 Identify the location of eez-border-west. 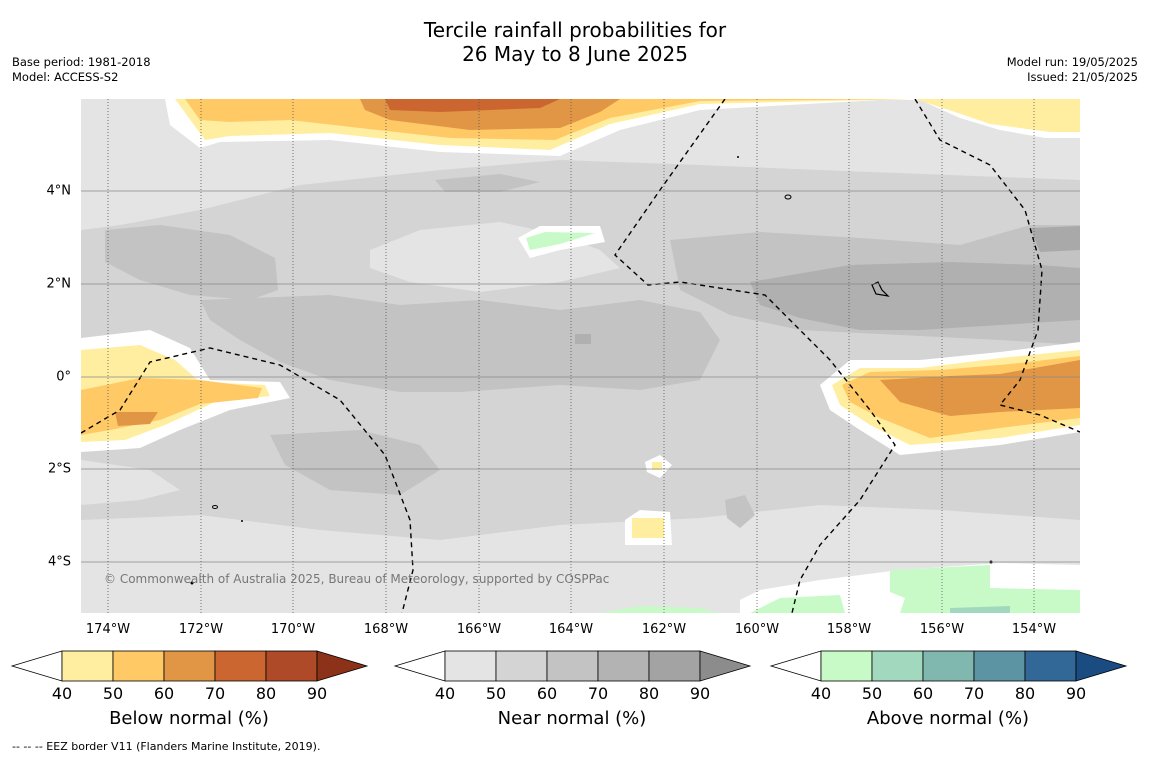
(247, 480).